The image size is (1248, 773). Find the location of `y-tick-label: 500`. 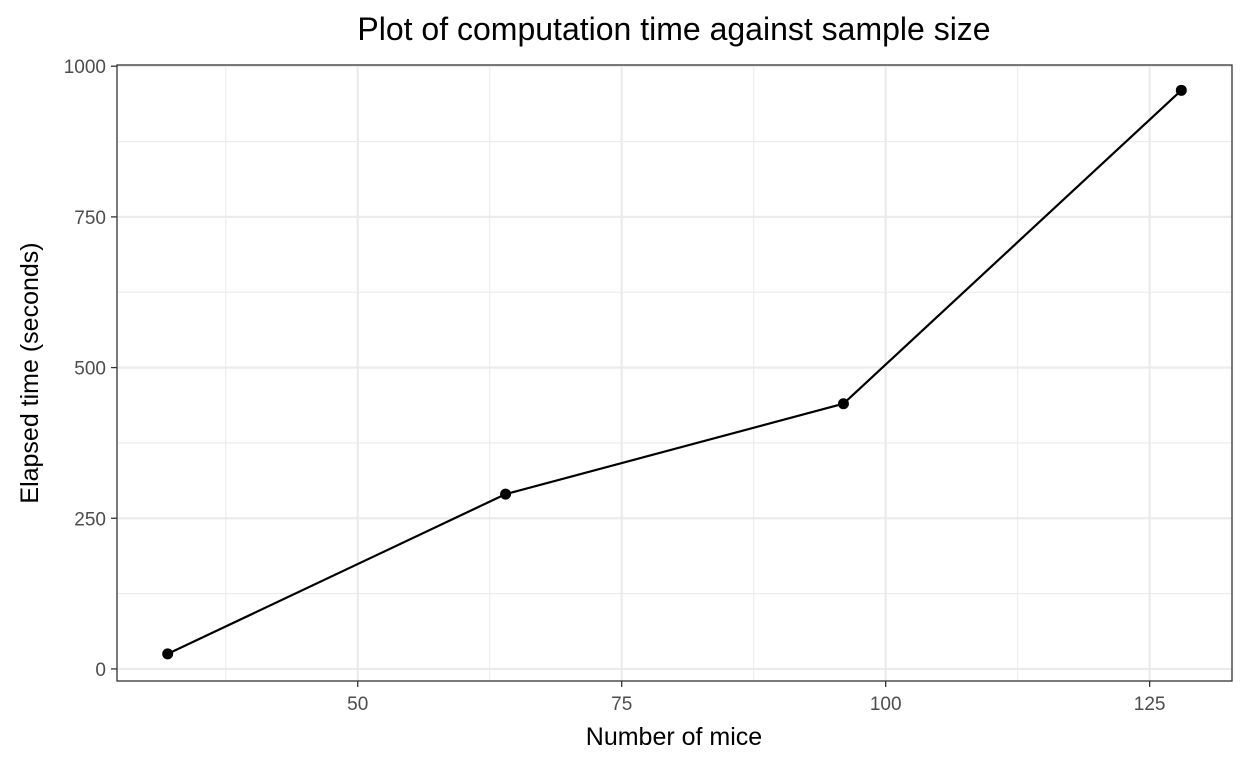

y-tick-label: 500 is located at coordinates (90, 369).